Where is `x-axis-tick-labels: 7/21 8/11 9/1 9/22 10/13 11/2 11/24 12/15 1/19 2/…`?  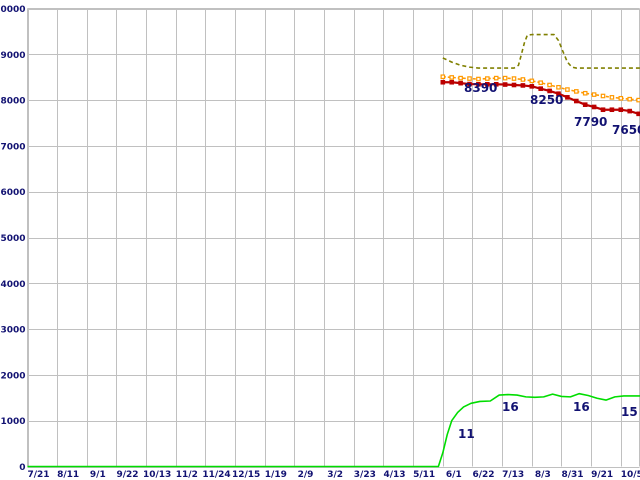
x-axis-tick-labels: 7/21 8/11 9/1 9/22 10/13 11/2 11/24 12/15 1/19 2/… is located at coordinates (333, 475).